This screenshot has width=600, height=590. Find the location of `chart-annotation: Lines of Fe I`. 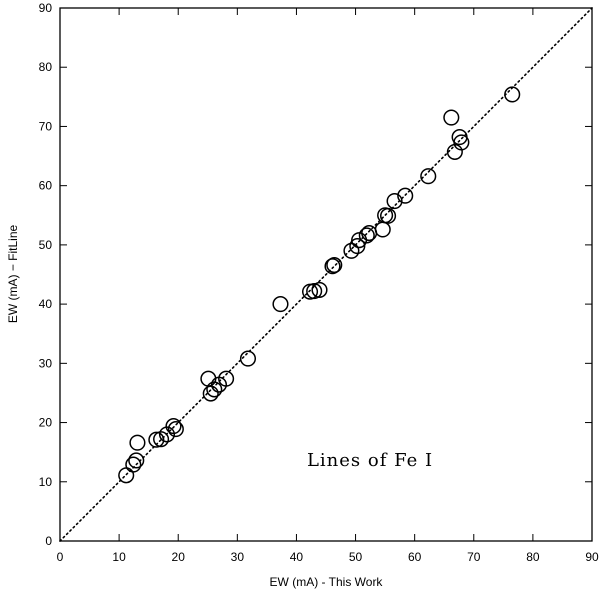

chart-annotation: Lines of Fe I is located at coordinates (370, 460).